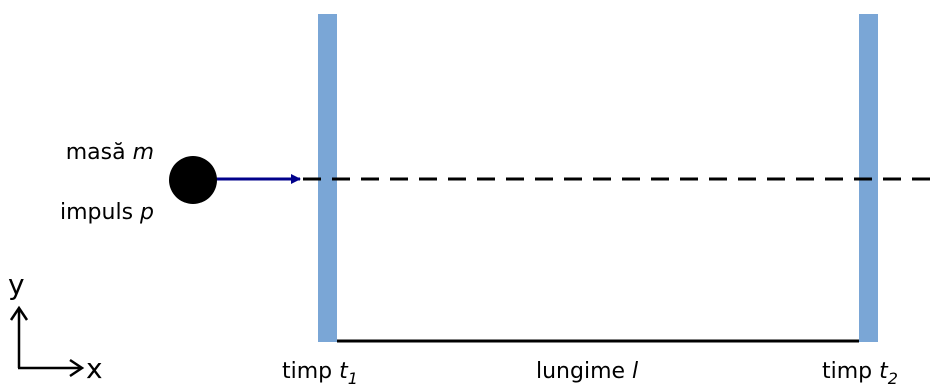 Image resolution: width=936 pixels, height=385 pixels. What do you see at coordinates (55, 326) in the screenshot?
I see `axes-indicator: y x` at bounding box center [55, 326].